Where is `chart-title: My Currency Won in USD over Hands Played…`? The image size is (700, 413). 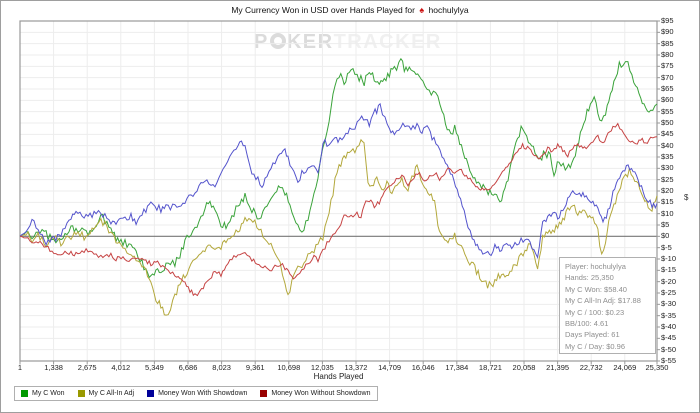
chart-title: My Currency Won in USD over Hands Played… is located at coordinates (350, 10).